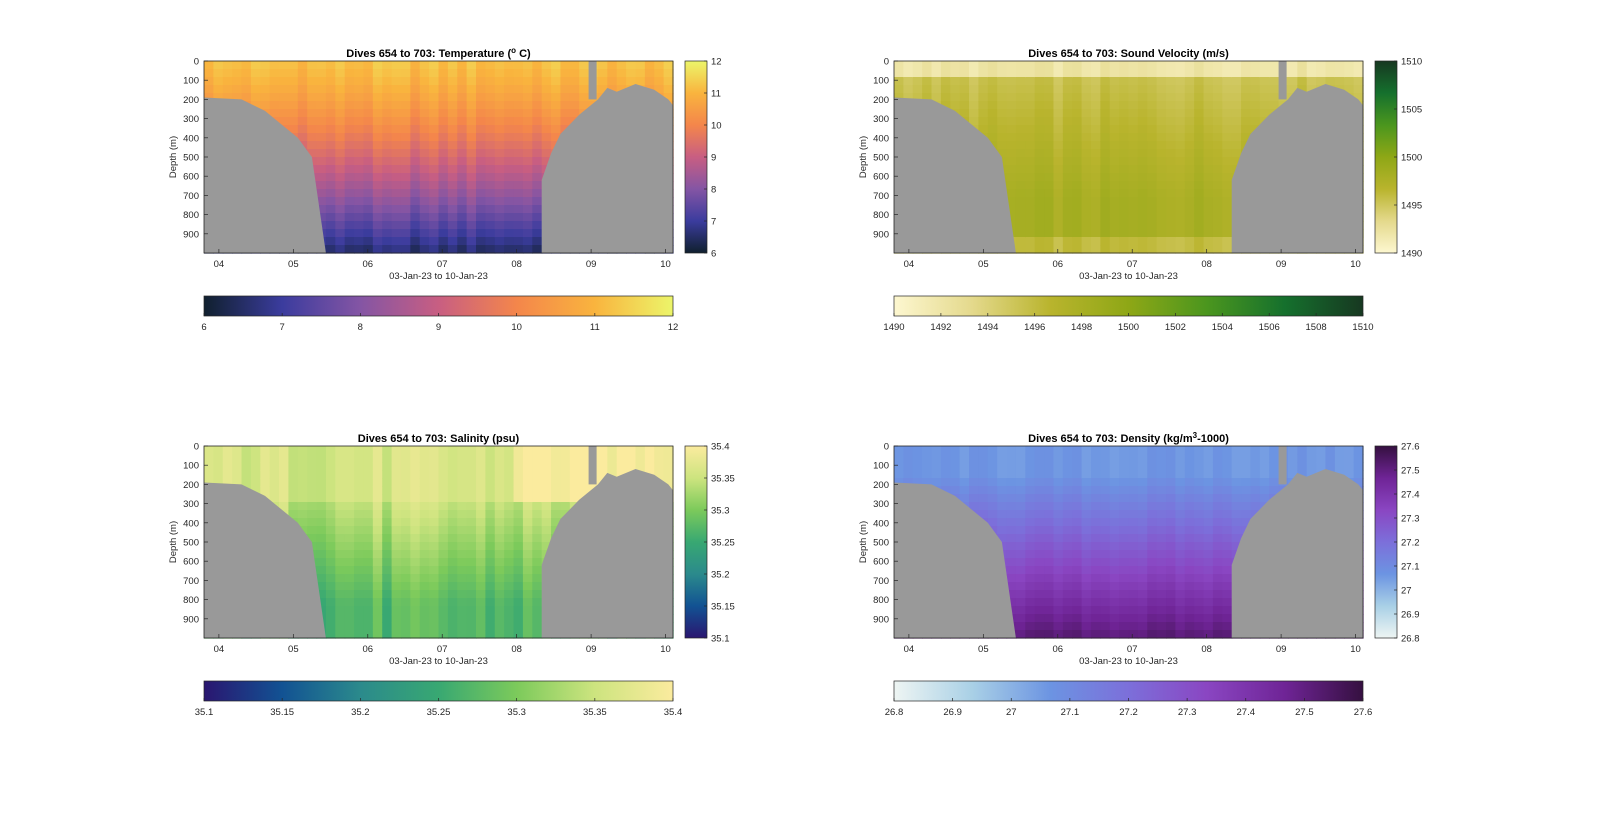 The width and height of the screenshot is (1600, 835). Describe the element at coordinates (1175, 327) in the screenshot. I see `colorbar-h-tick-label: 1502` at that location.